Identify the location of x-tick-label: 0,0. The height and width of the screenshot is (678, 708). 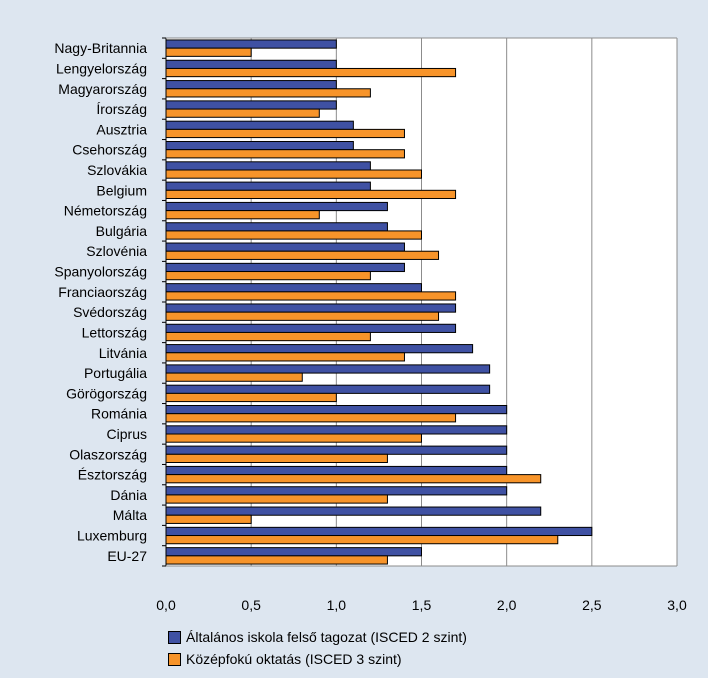
(166, 605).